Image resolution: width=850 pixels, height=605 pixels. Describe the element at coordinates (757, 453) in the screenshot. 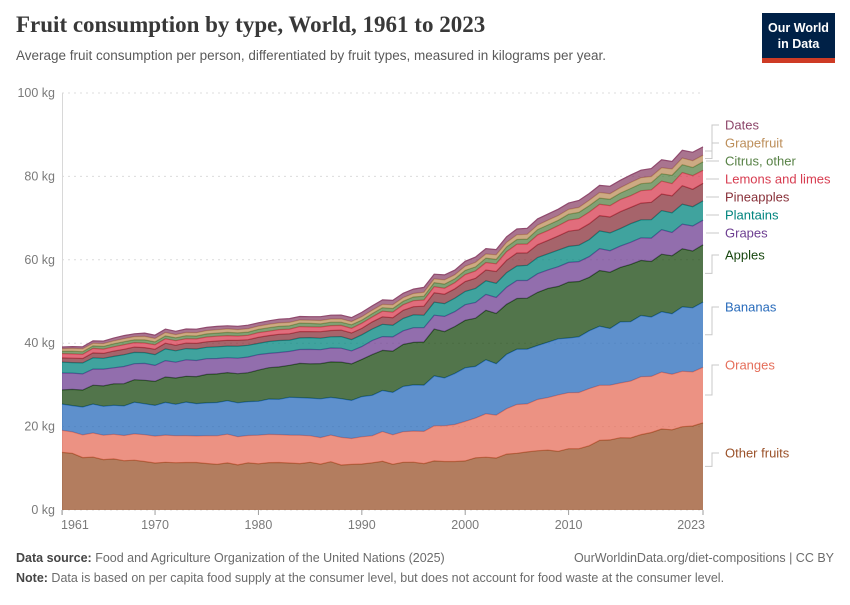

I see `legend-label-other-fruits: Other fruits` at that location.